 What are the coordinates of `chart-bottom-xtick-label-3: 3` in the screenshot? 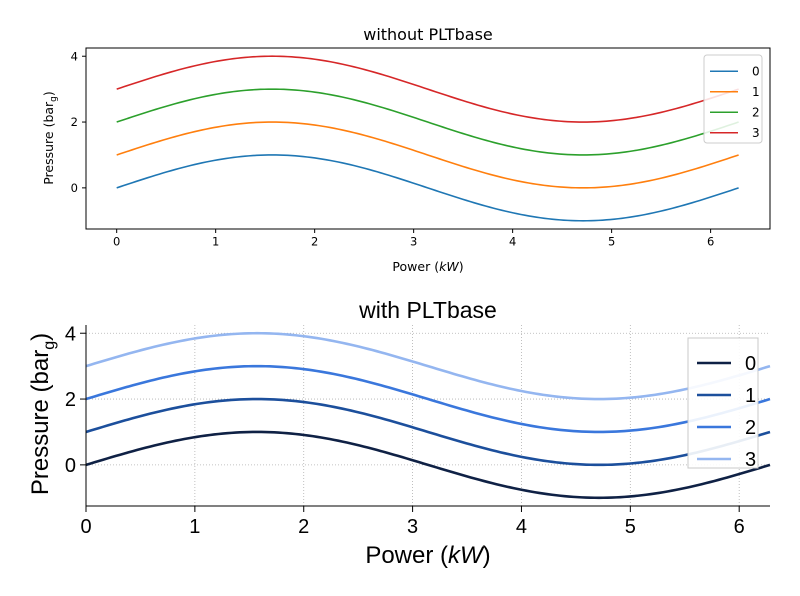 It's located at (412, 527).